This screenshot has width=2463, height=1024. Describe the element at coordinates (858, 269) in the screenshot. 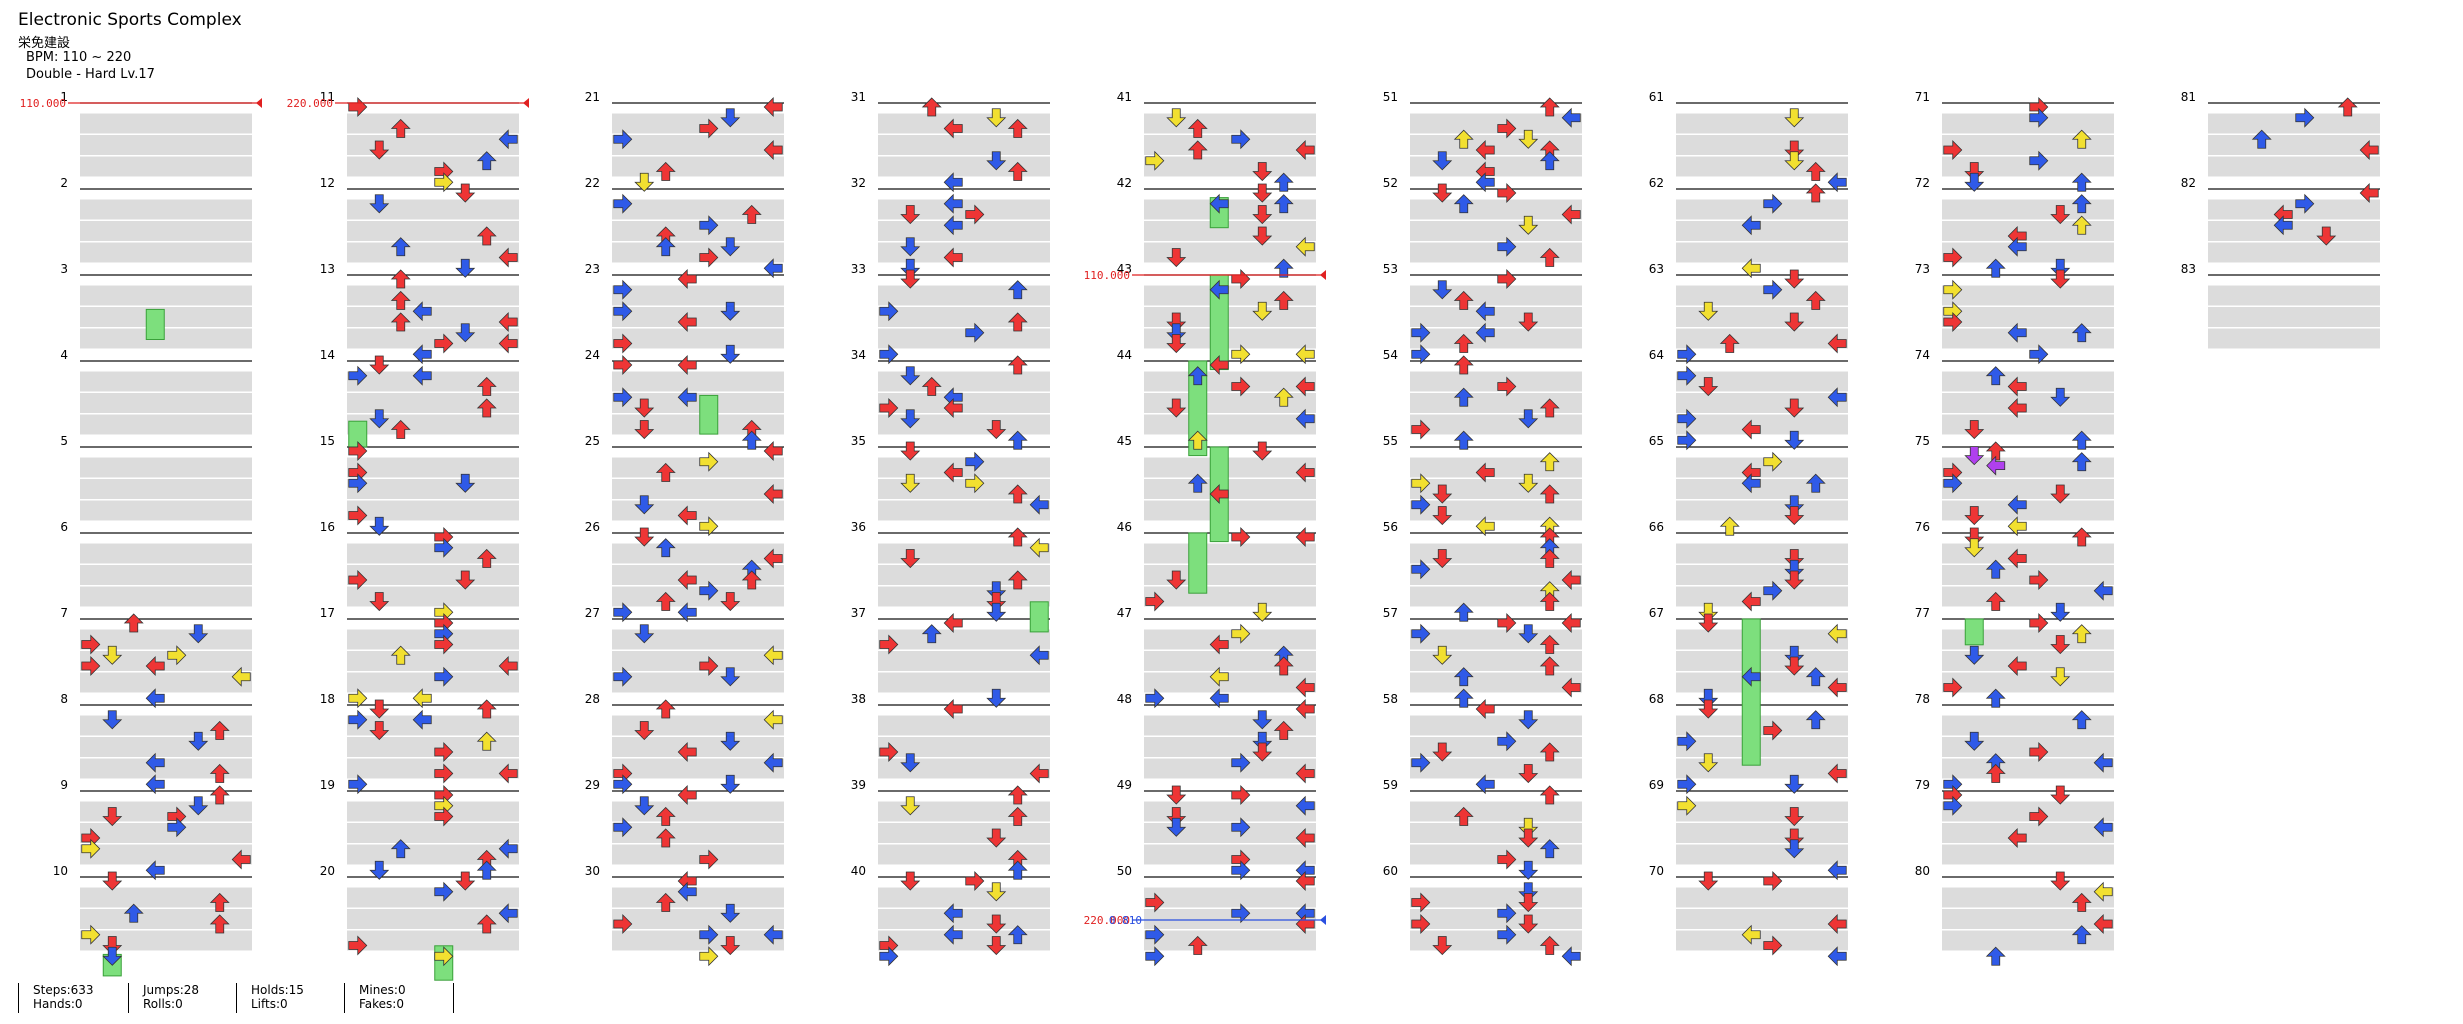

I see `measure-number: 33` at that location.